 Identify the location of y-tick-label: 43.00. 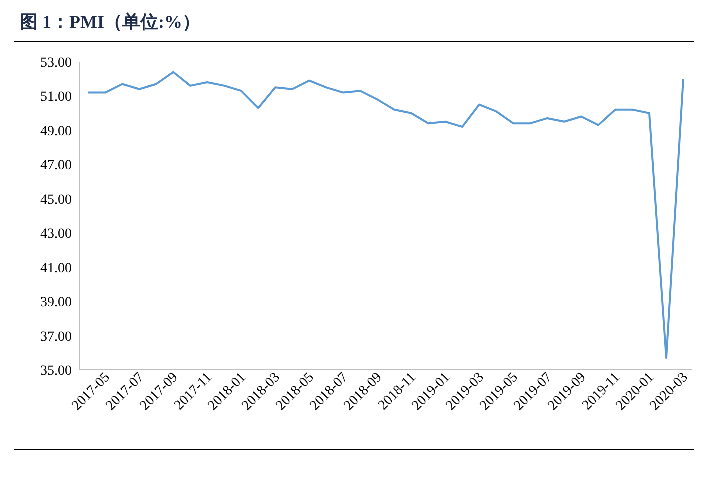
(56, 234).